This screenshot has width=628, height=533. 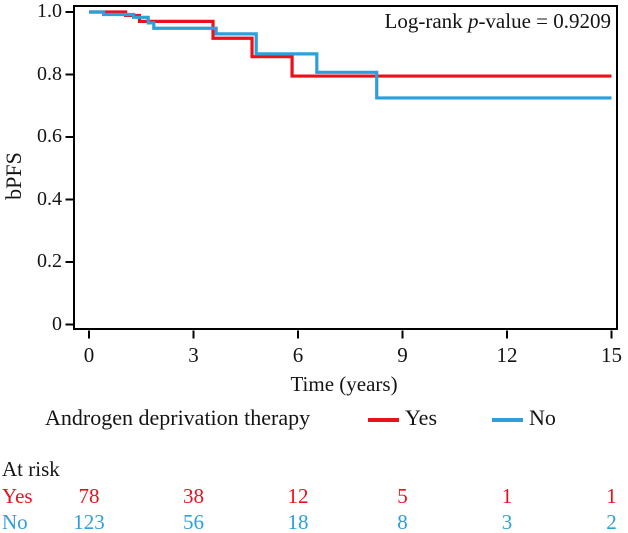 What do you see at coordinates (31, 469) in the screenshot?
I see `at-risk-header: At risk` at bounding box center [31, 469].